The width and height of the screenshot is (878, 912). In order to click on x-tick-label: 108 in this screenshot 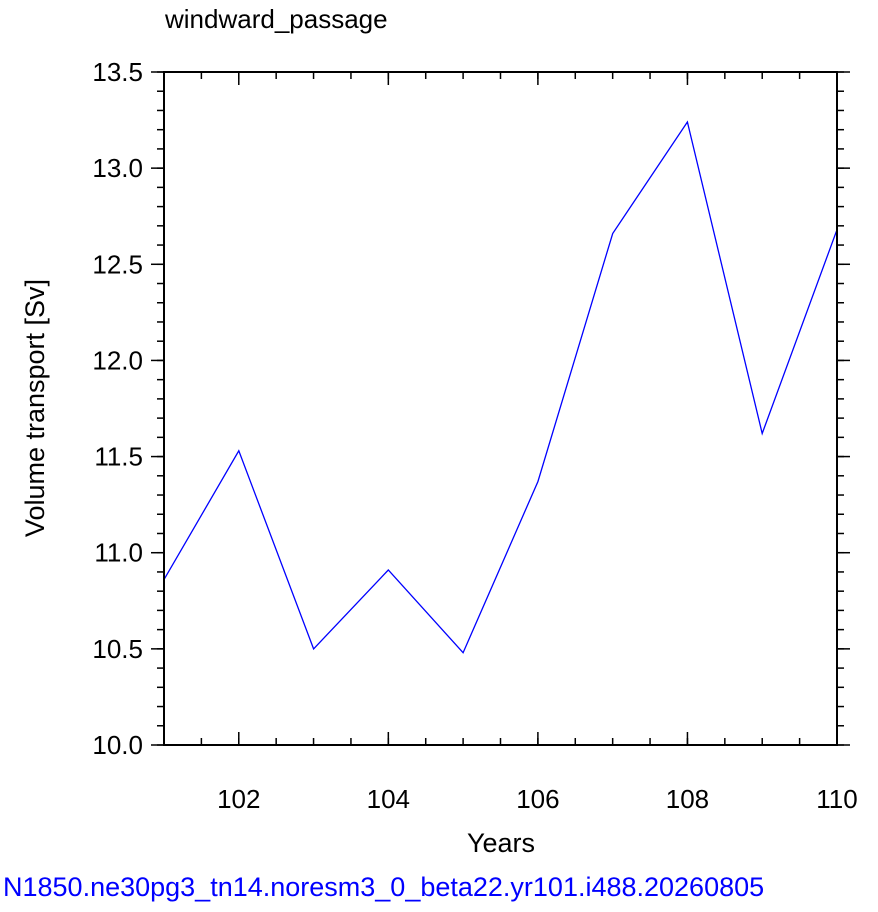, I will do `click(687, 799)`.